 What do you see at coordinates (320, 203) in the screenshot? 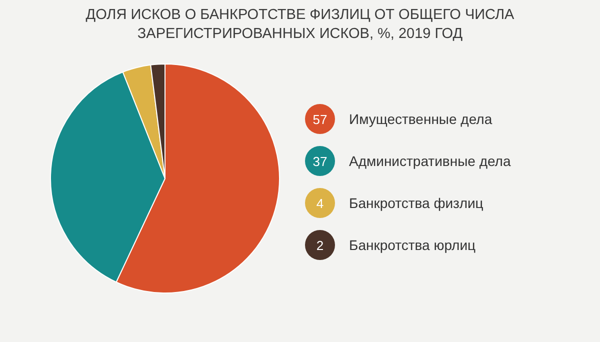
I see `data-label: 4` at bounding box center [320, 203].